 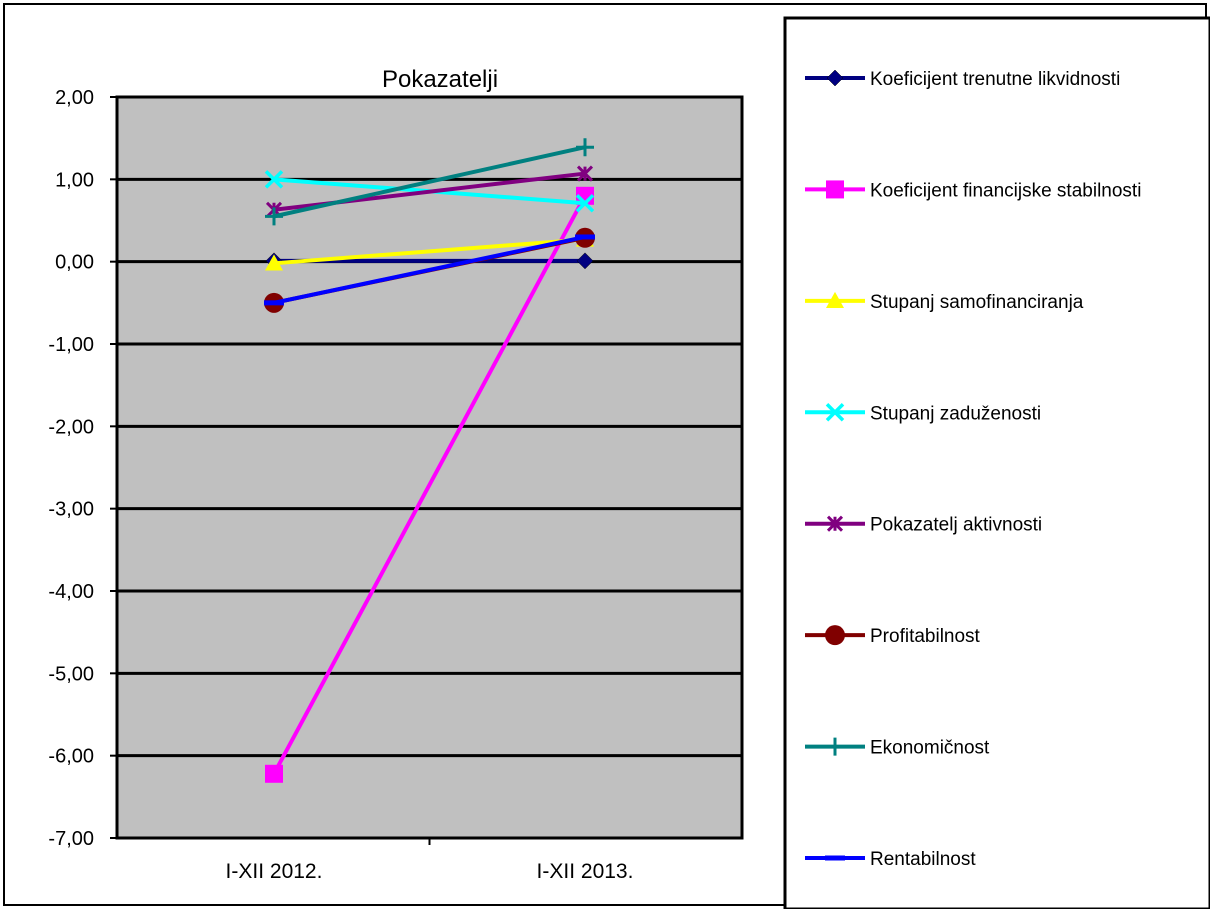 What do you see at coordinates (71, 510) in the screenshot?
I see `y-tick-label: -3,00` at bounding box center [71, 510].